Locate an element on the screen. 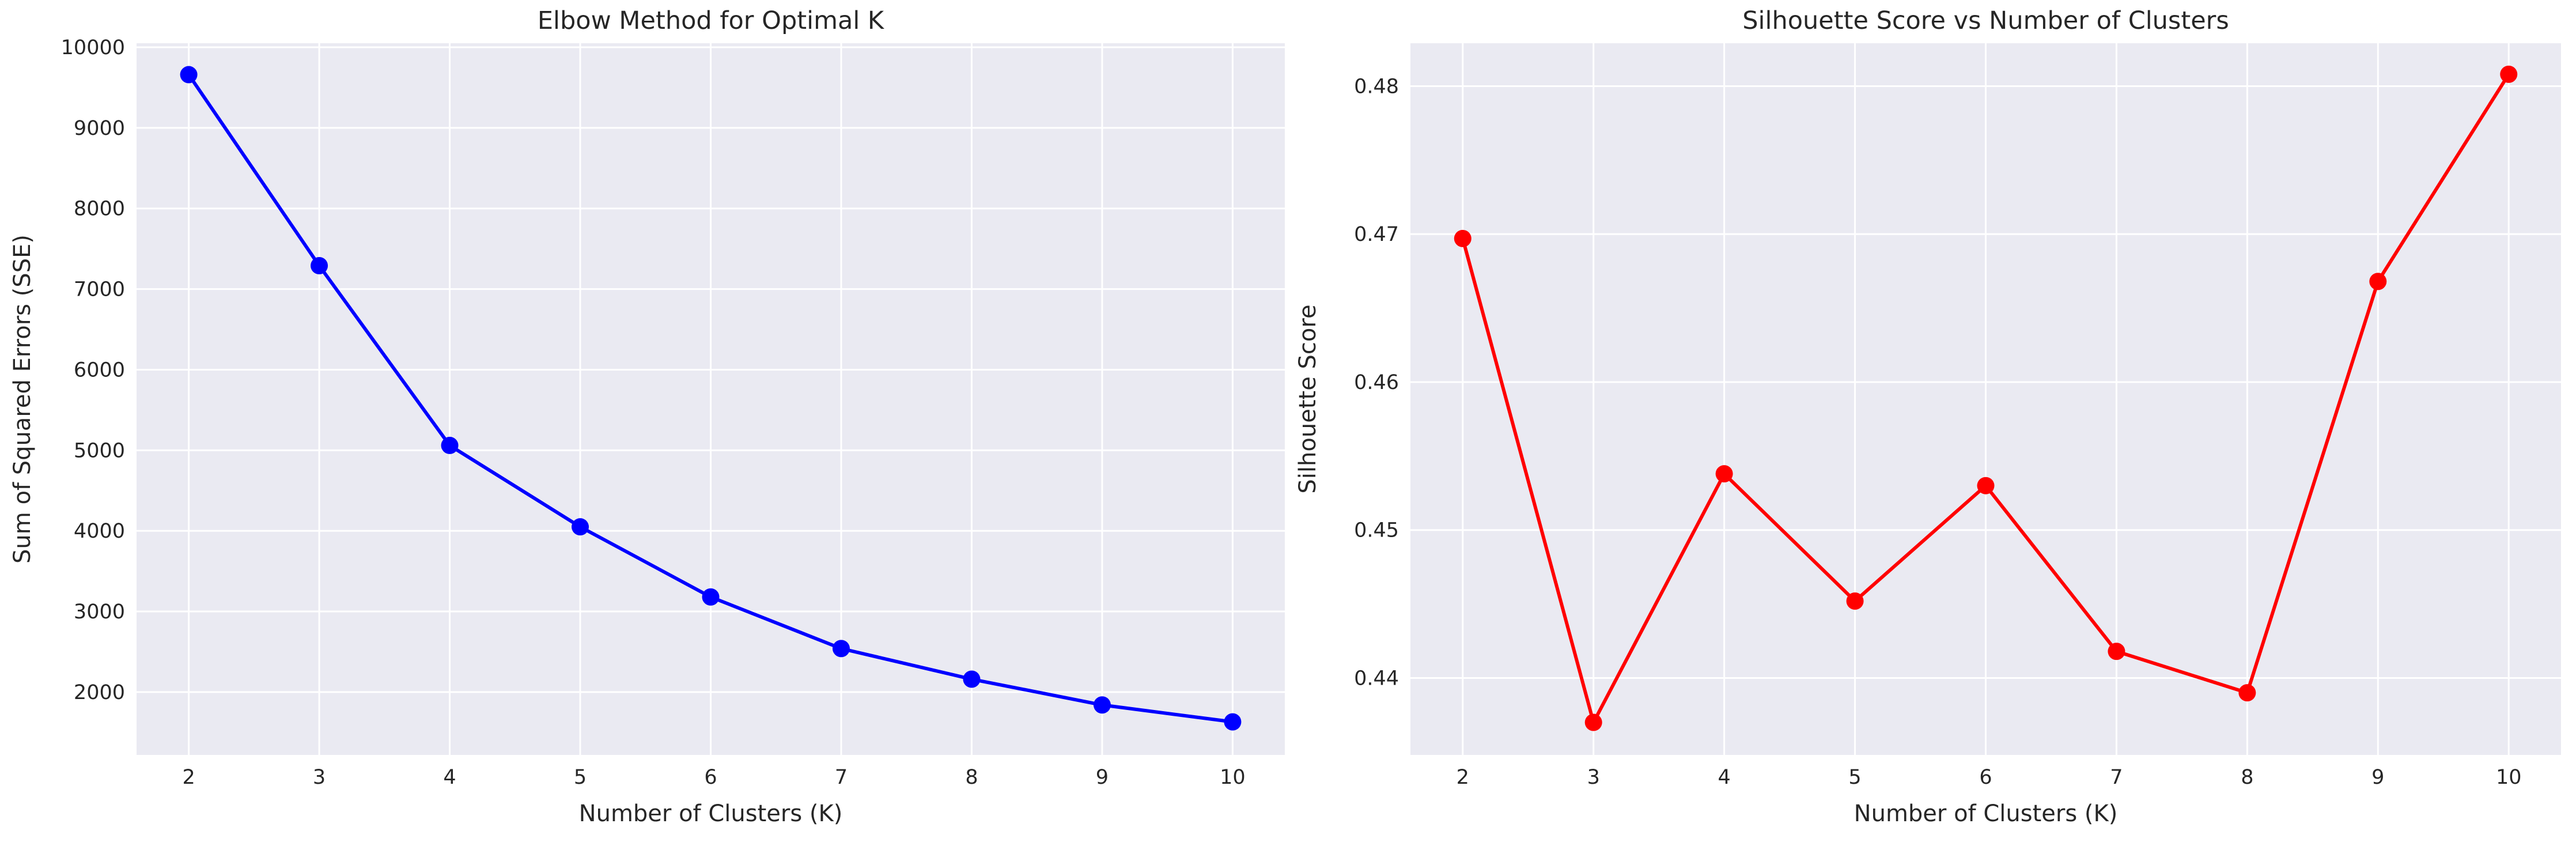 The image size is (2576, 846). elbow-x-tick-label: 5 is located at coordinates (580, 777).